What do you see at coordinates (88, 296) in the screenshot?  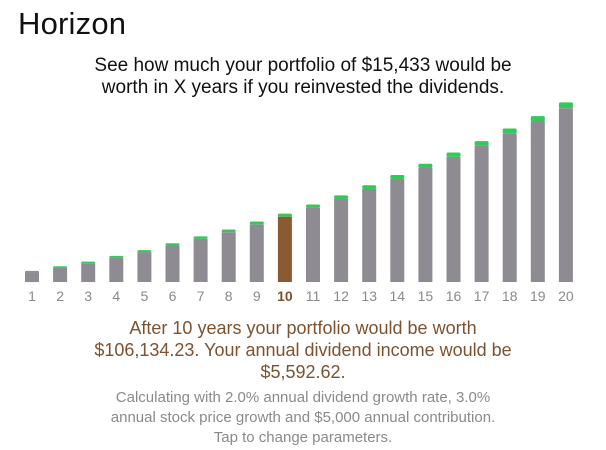 I see `x-tick-label: 3` at bounding box center [88, 296].